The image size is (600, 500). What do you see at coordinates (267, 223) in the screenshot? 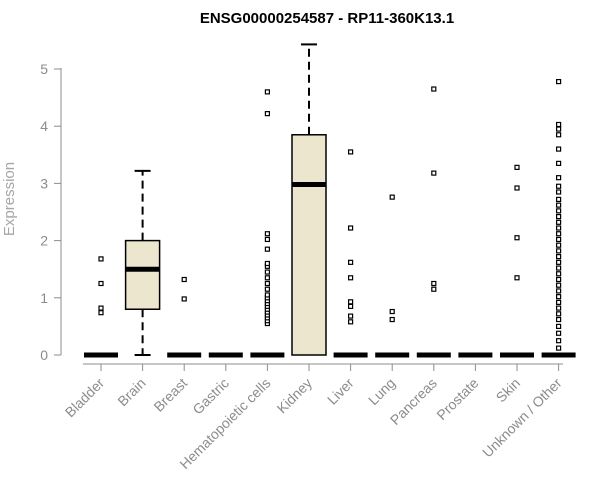
I see `box-hematopoietic-cells` at bounding box center [267, 223].